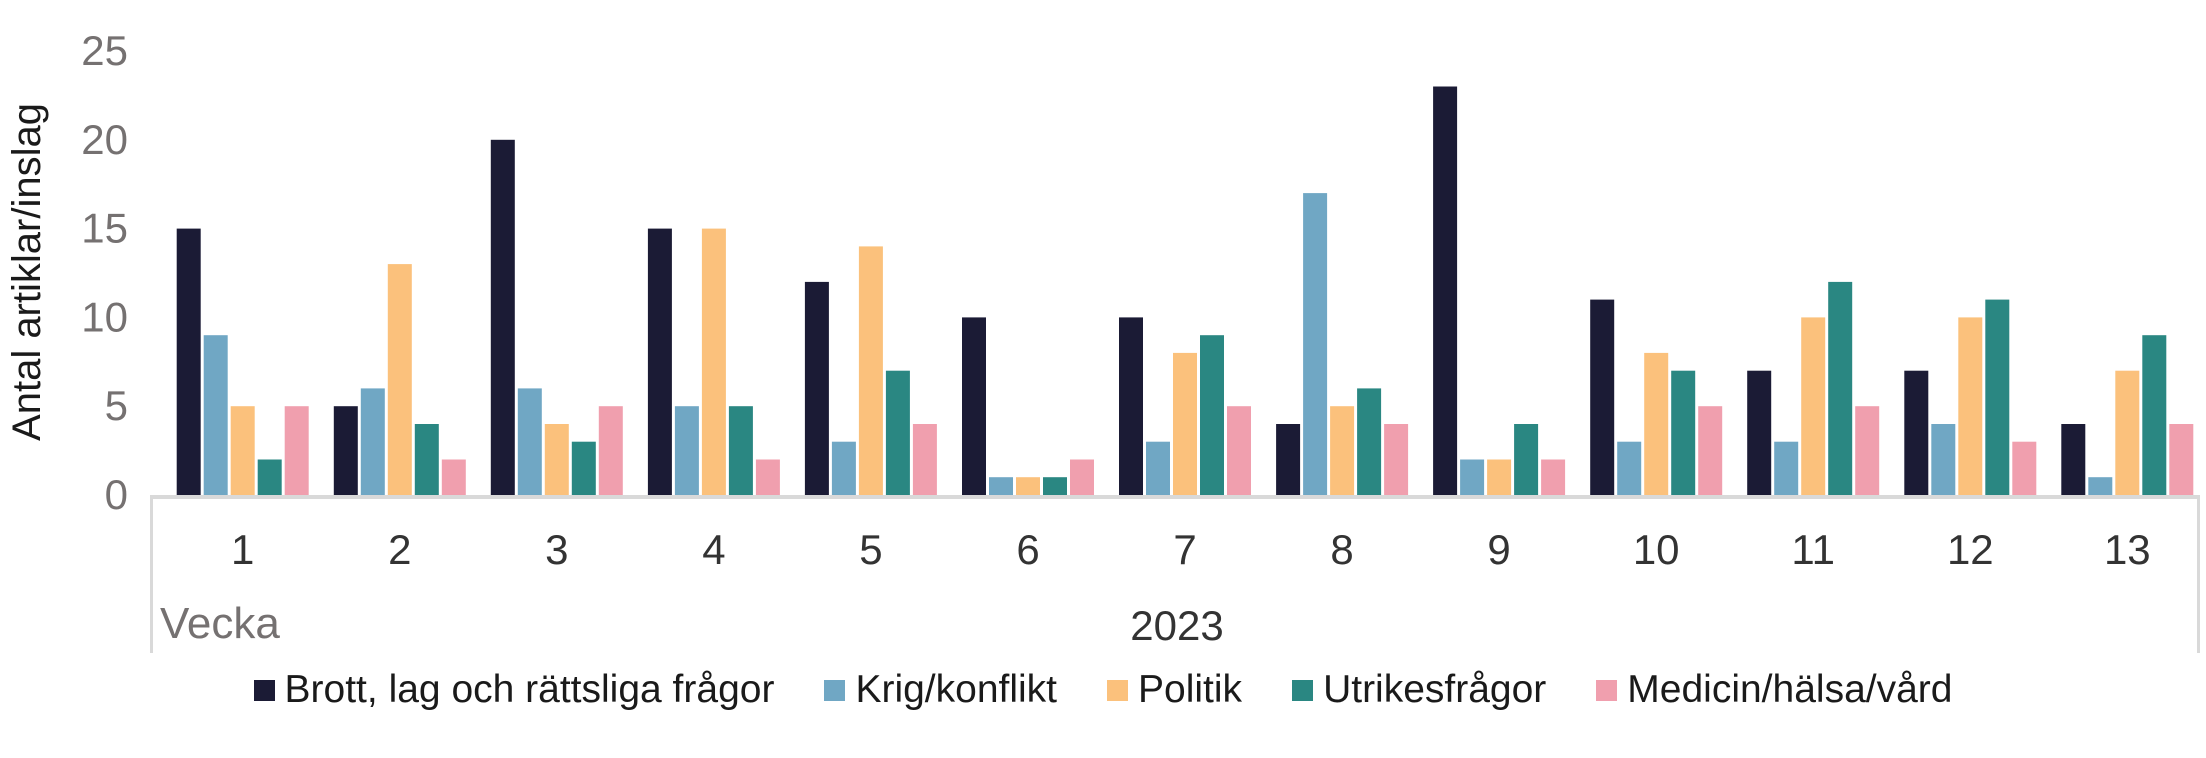 The image size is (2206, 758). What do you see at coordinates (220, 623) in the screenshot?
I see `x-axis-row-label: Vecka` at bounding box center [220, 623].